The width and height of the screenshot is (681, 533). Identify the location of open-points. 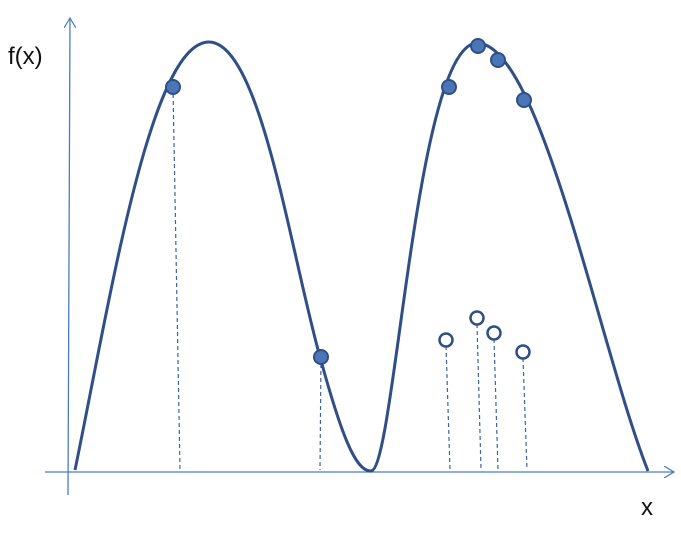
(484, 335).